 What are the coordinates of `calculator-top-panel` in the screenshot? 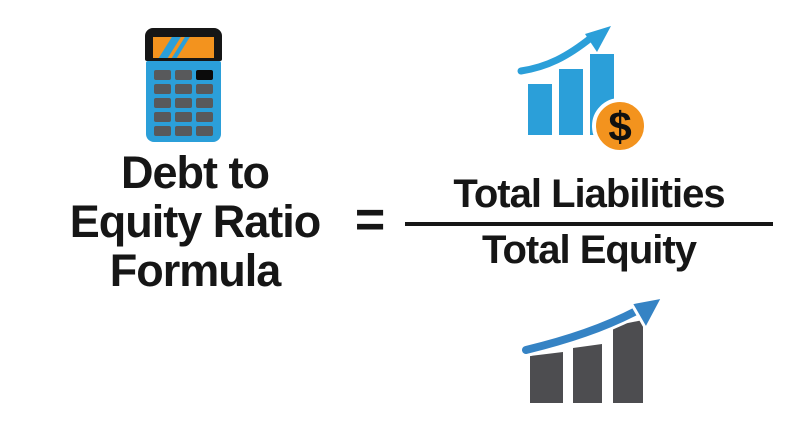 It's located at (183, 44).